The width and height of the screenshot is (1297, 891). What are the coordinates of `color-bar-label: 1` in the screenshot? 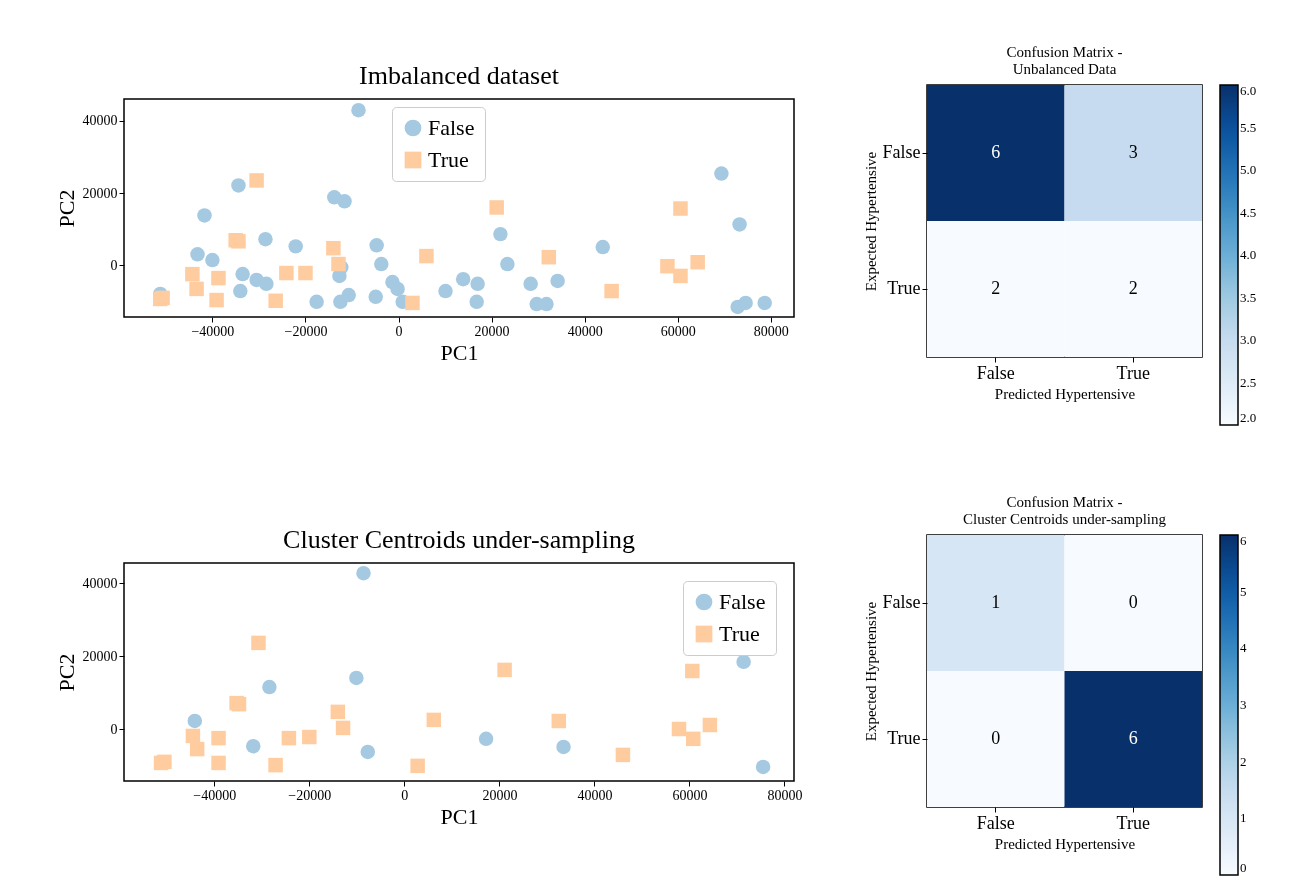 It's located at (1243, 818).